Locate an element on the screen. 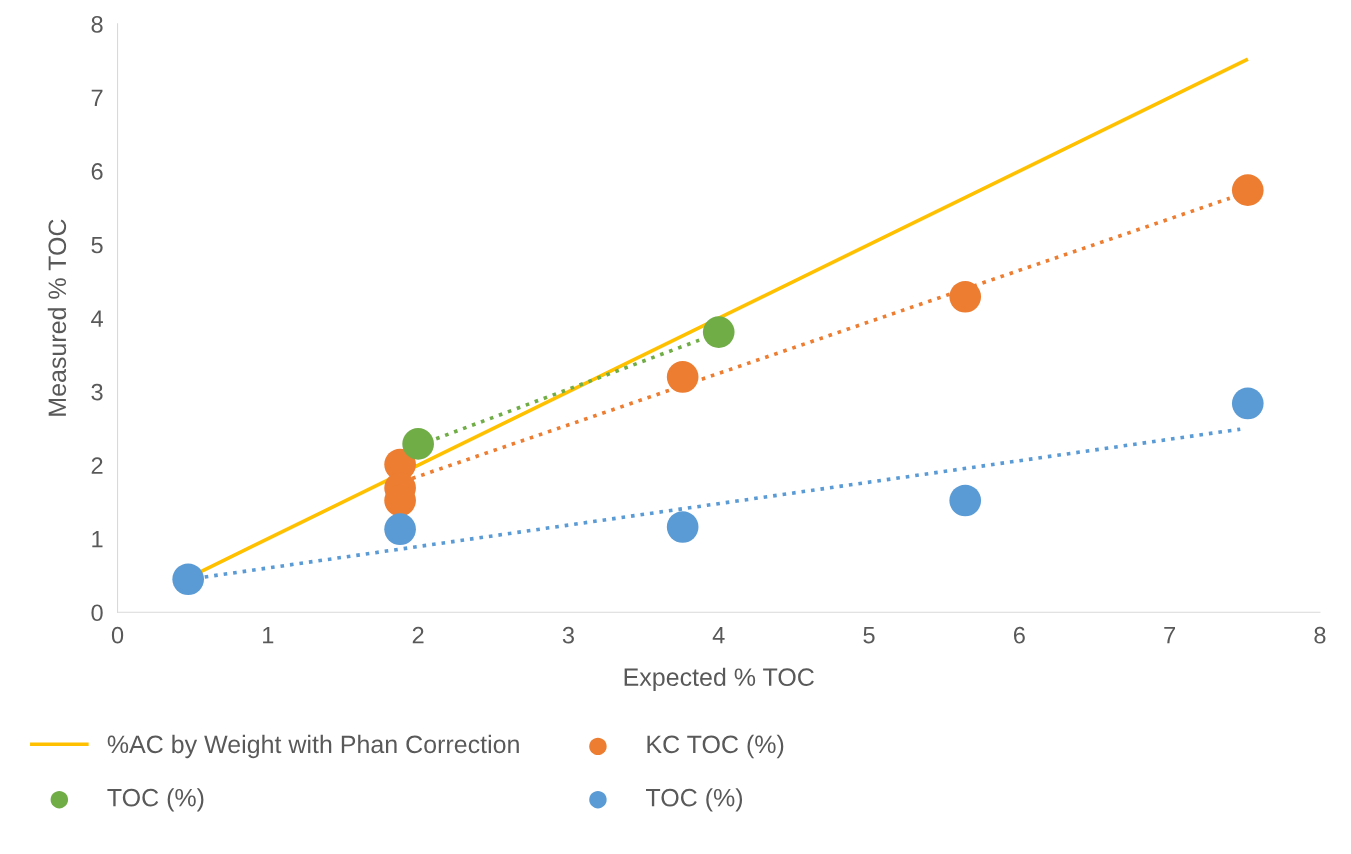 The image size is (1351, 854). x-tick-label: 5 is located at coordinates (869, 635).